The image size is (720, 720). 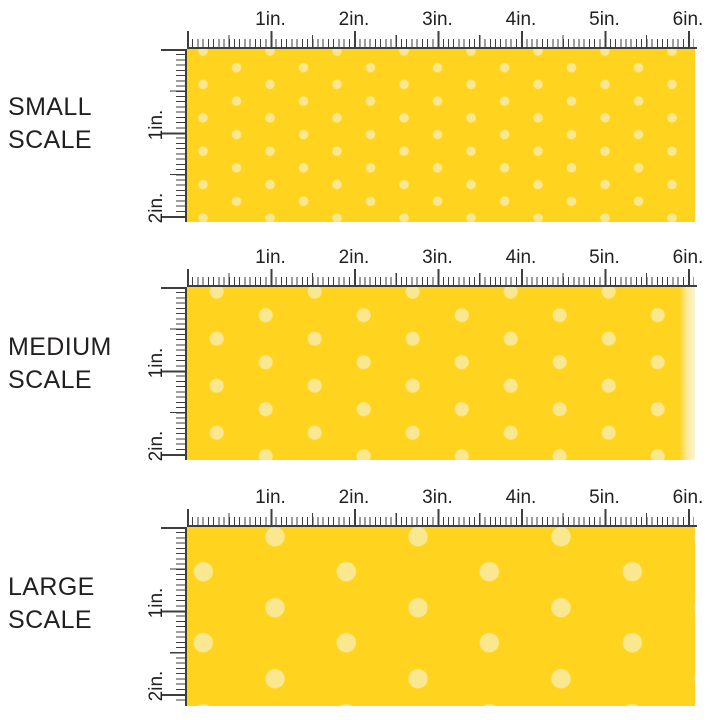 What do you see at coordinates (60, 364) in the screenshot?
I see `scale-label-medium: MEDIUM SCALE` at bounding box center [60, 364].